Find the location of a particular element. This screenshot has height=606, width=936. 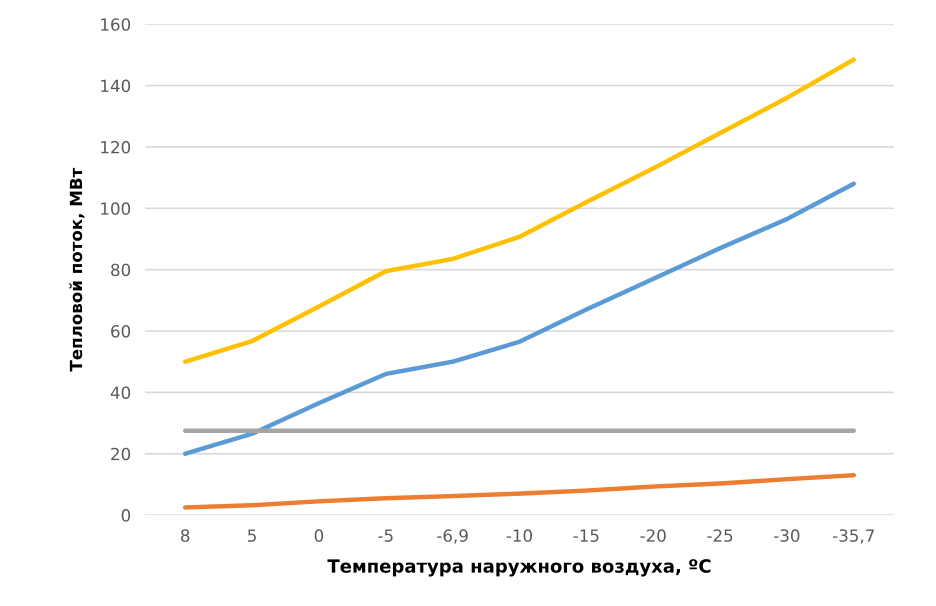

y-tick-label: 120 is located at coordinates (115, 147).